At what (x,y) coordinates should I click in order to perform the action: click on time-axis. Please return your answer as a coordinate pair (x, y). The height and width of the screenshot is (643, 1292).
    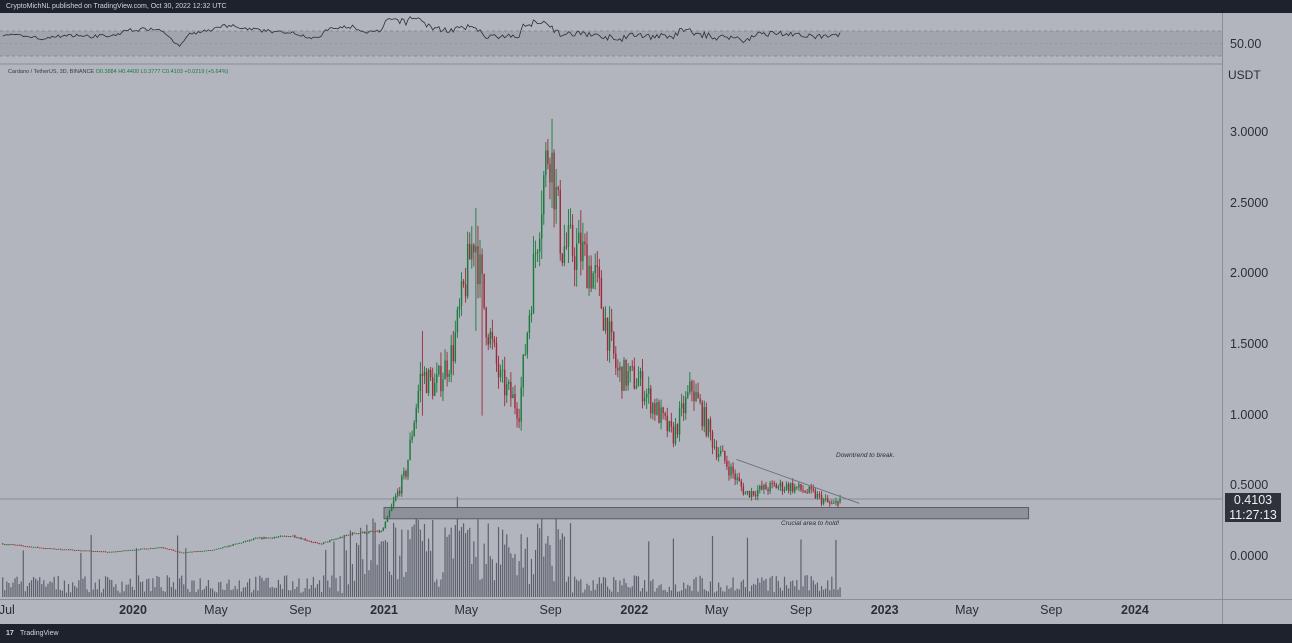
    Looking at the image, I should click on (611, 612).